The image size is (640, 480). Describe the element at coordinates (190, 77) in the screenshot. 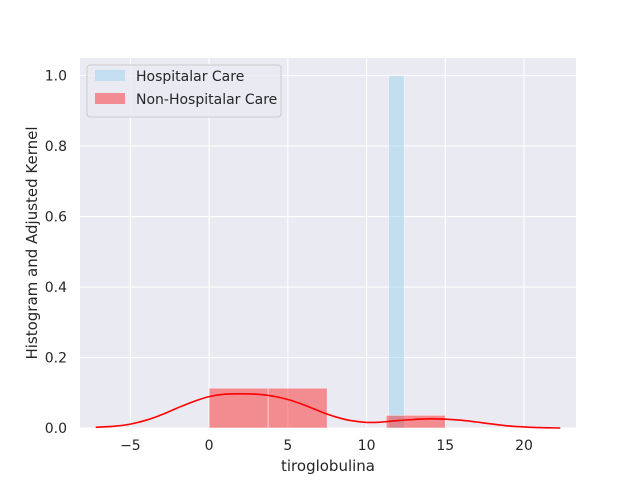

I see `legend-label-hospitalar: Hospitalar Care` at that location.